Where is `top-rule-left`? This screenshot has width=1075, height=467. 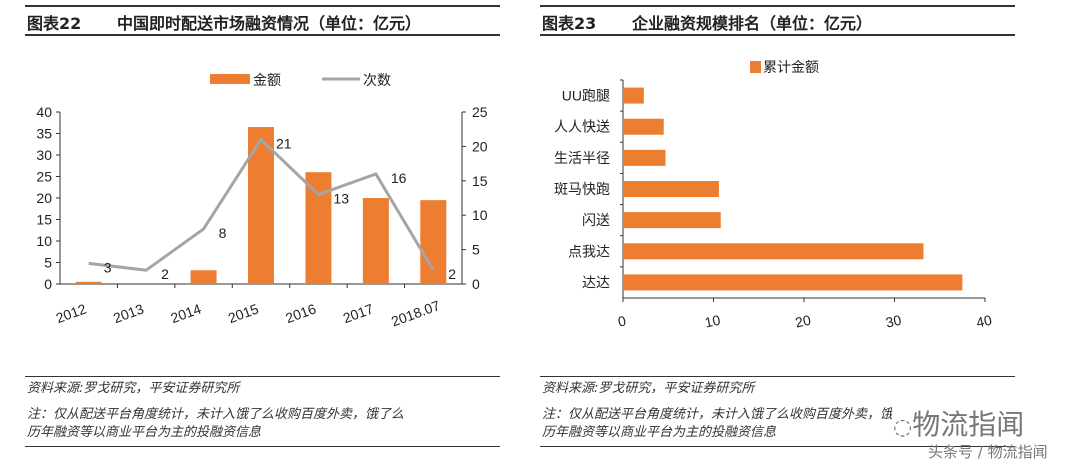 top-rule-left is located at coordinates (262, 6).